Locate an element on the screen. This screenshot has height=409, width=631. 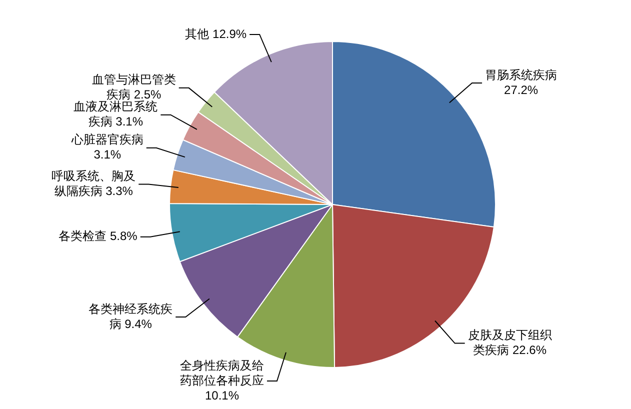
slice-label: 胃肠系统疾病 is located at coordinates (521, 75).